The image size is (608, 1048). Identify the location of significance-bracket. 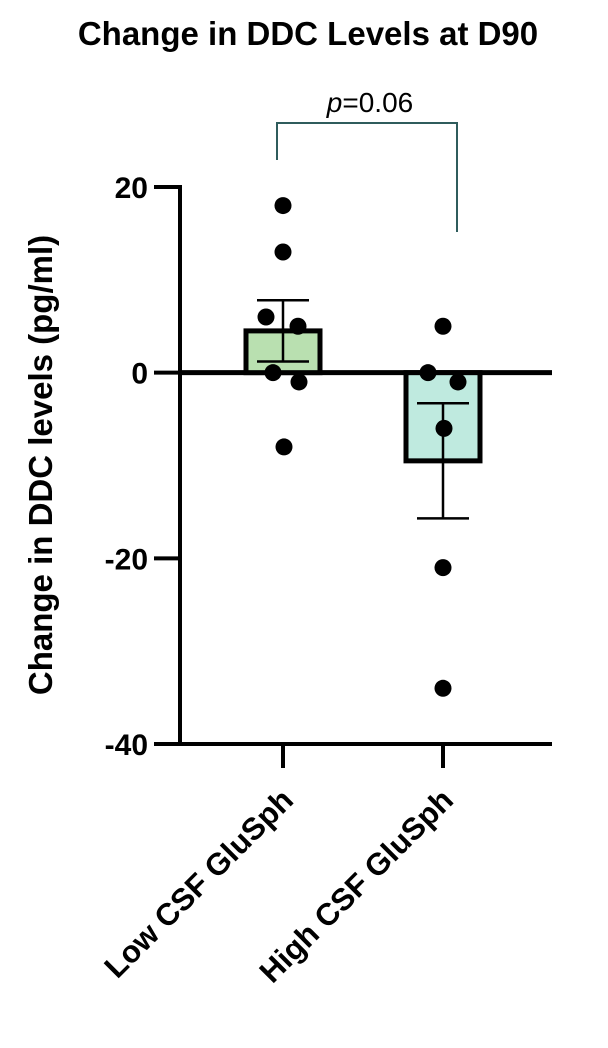
(367, 177).